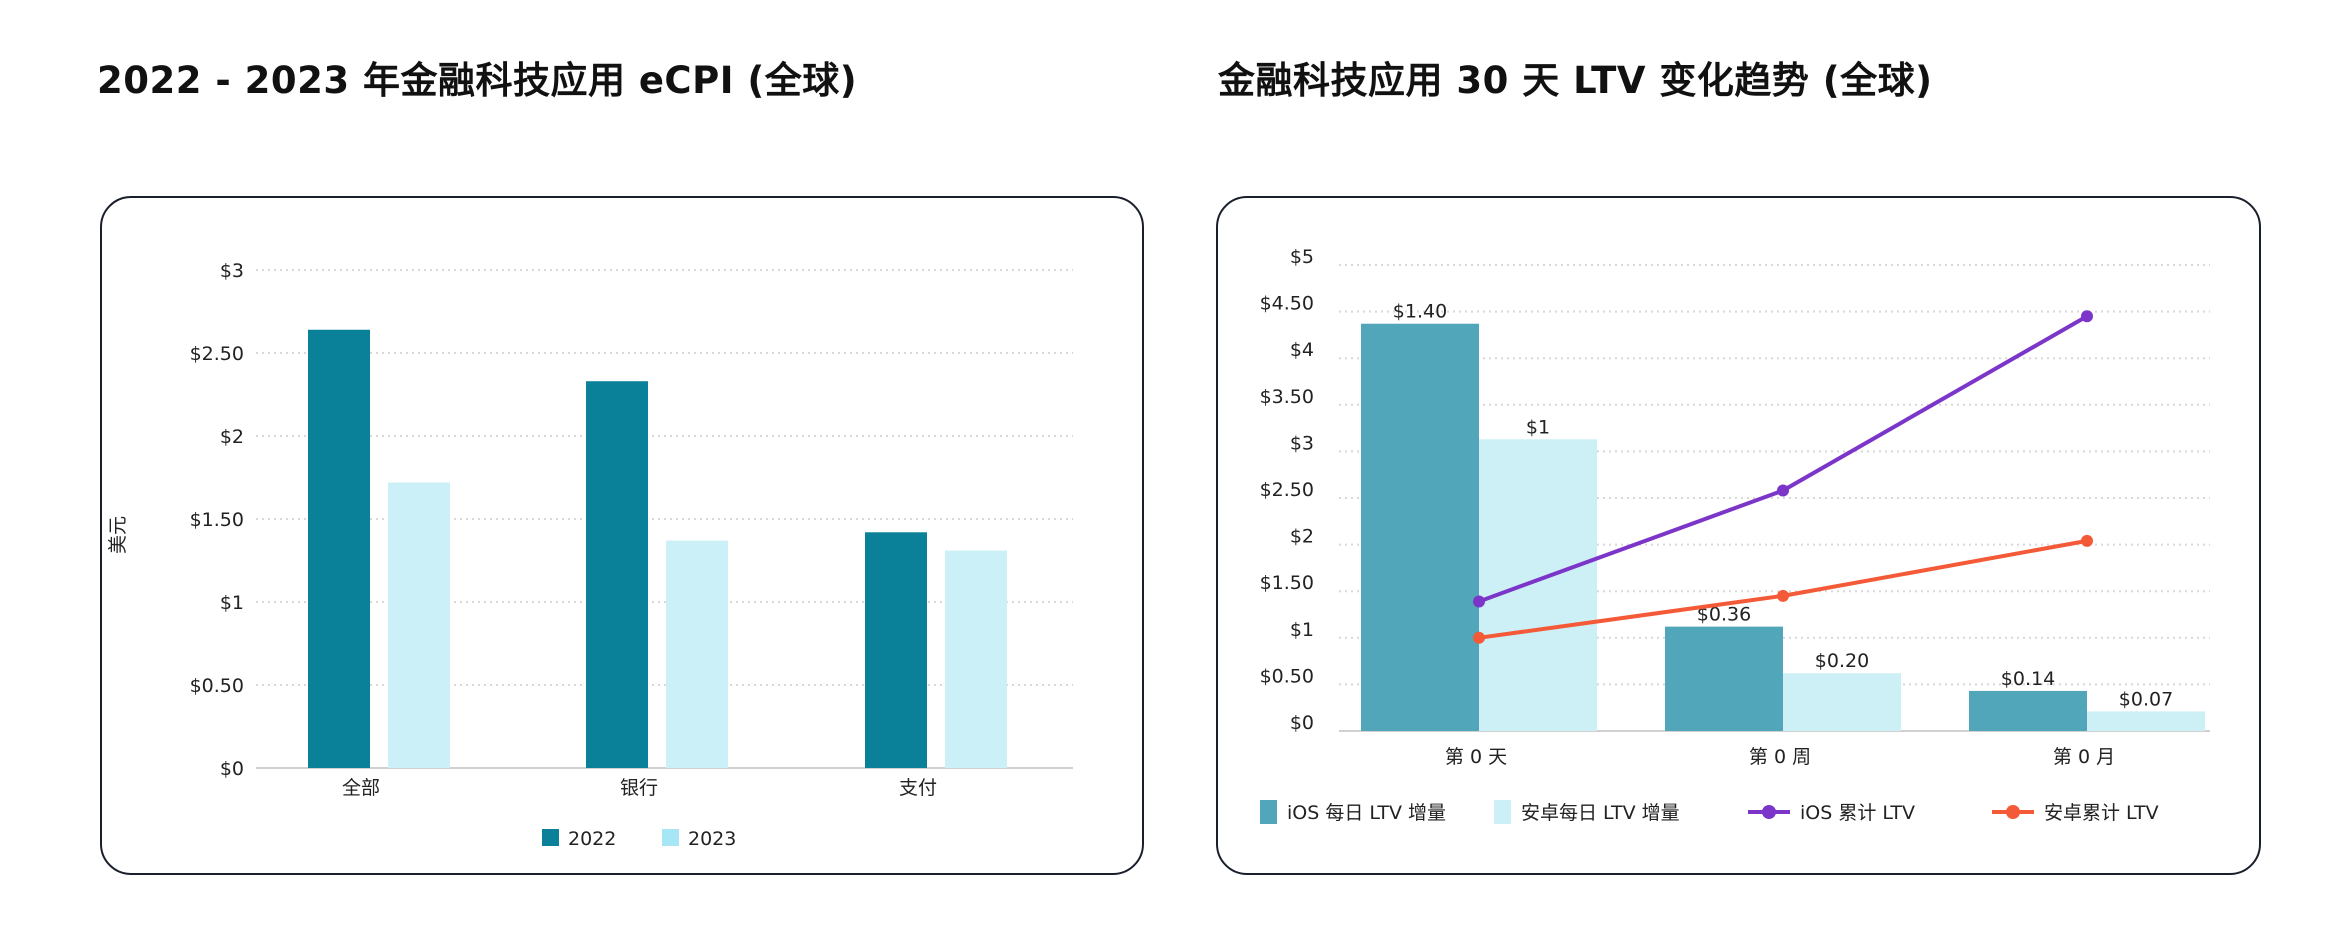 This screenshot has width=2335, height=943. I want to click on x-tick-label: 全部, so click(361, 788).